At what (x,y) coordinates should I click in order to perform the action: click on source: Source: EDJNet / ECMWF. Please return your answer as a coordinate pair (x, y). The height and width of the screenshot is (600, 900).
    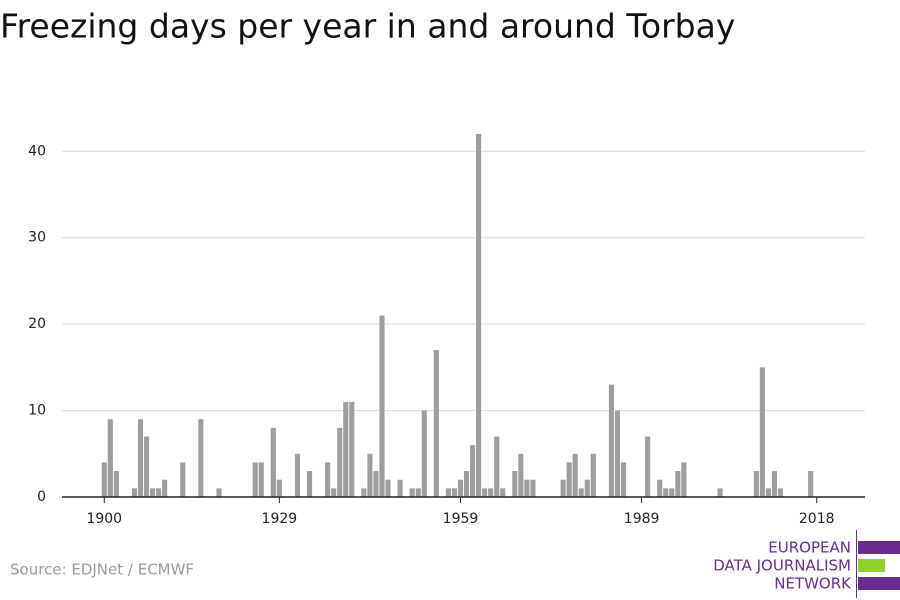
    Looking at the image, I should click on (102, 570).